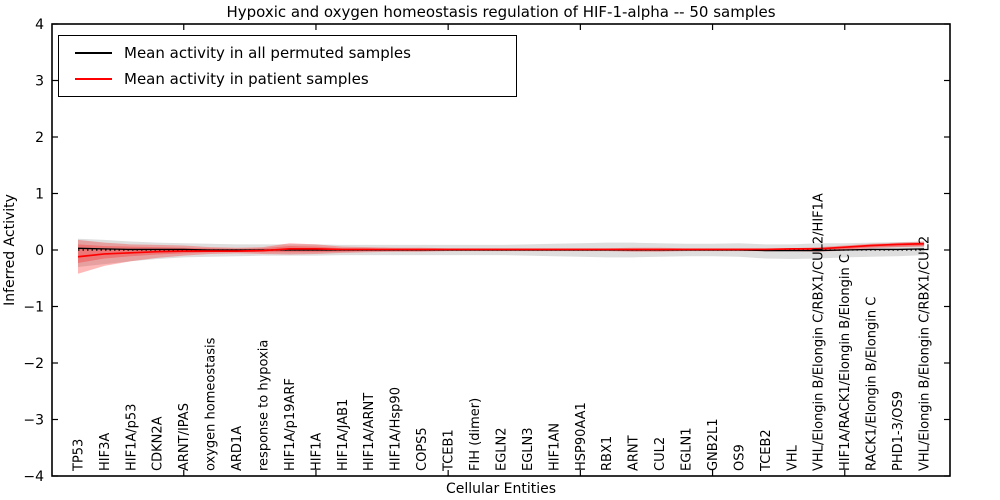 The height and width of the screenshot is (500, 1000). What do you see at coordinates (713, 444) in the screenshot?
I see `x-tick-label: GNB2L1` at bounding box center [713, 444].